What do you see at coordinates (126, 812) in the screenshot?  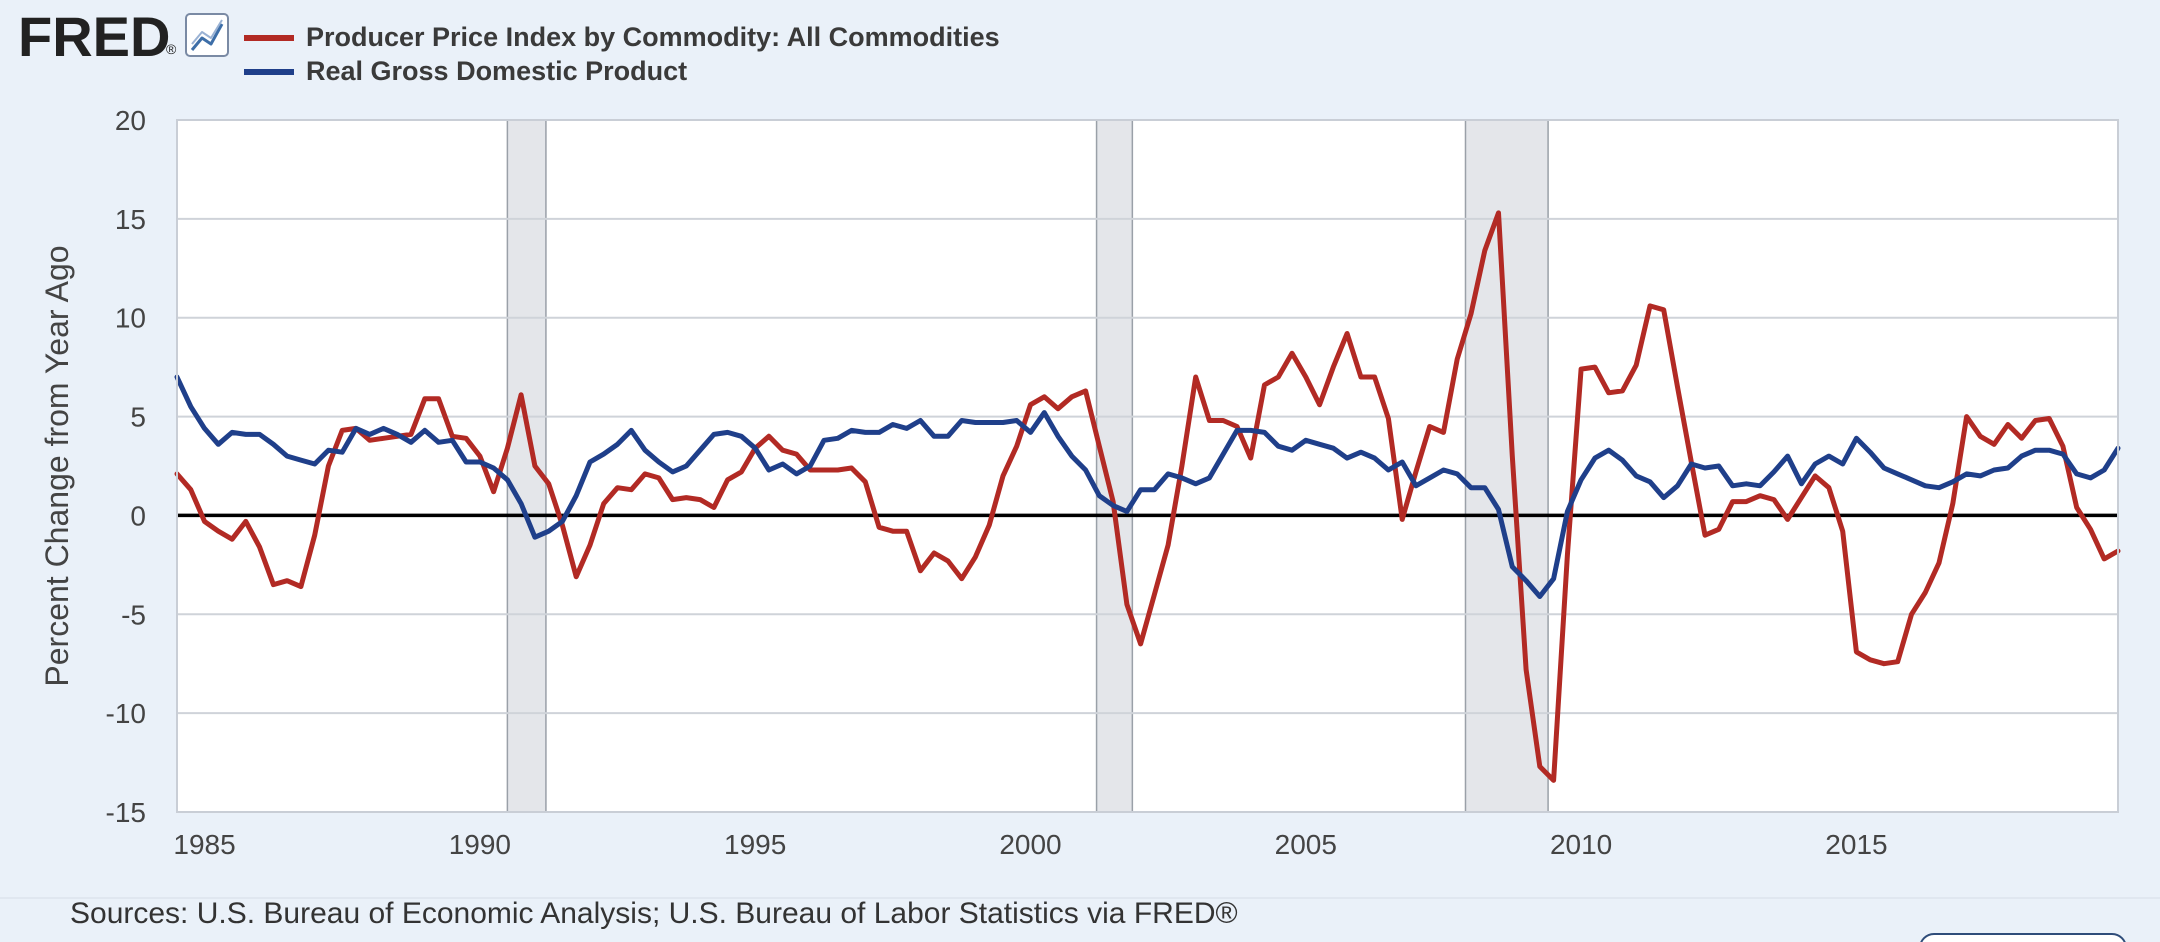 I see `y-tick-label: -15` at bounding box center [126, 812].